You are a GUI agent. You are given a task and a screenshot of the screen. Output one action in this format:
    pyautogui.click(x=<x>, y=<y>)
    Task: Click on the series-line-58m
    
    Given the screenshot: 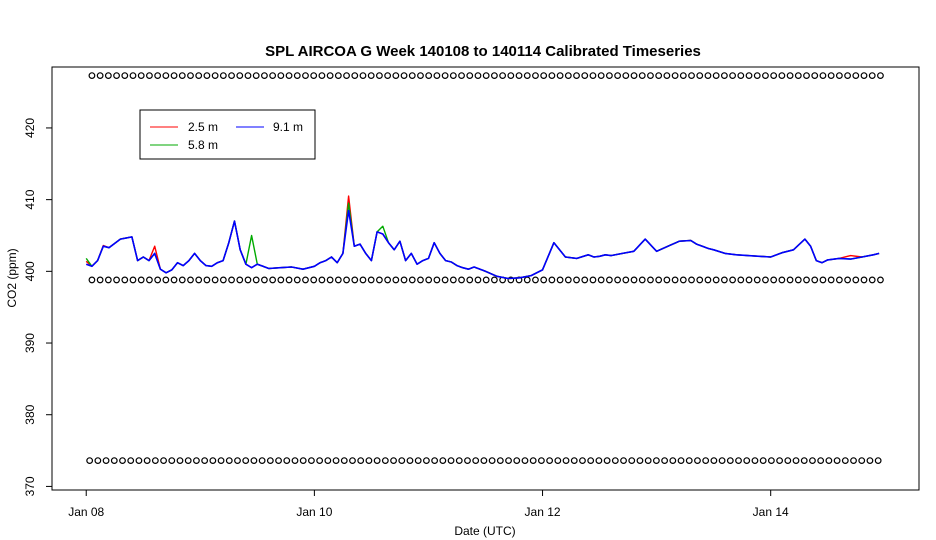 What is the action you would take?
    pyautogui.click(x=482, y=241)
    